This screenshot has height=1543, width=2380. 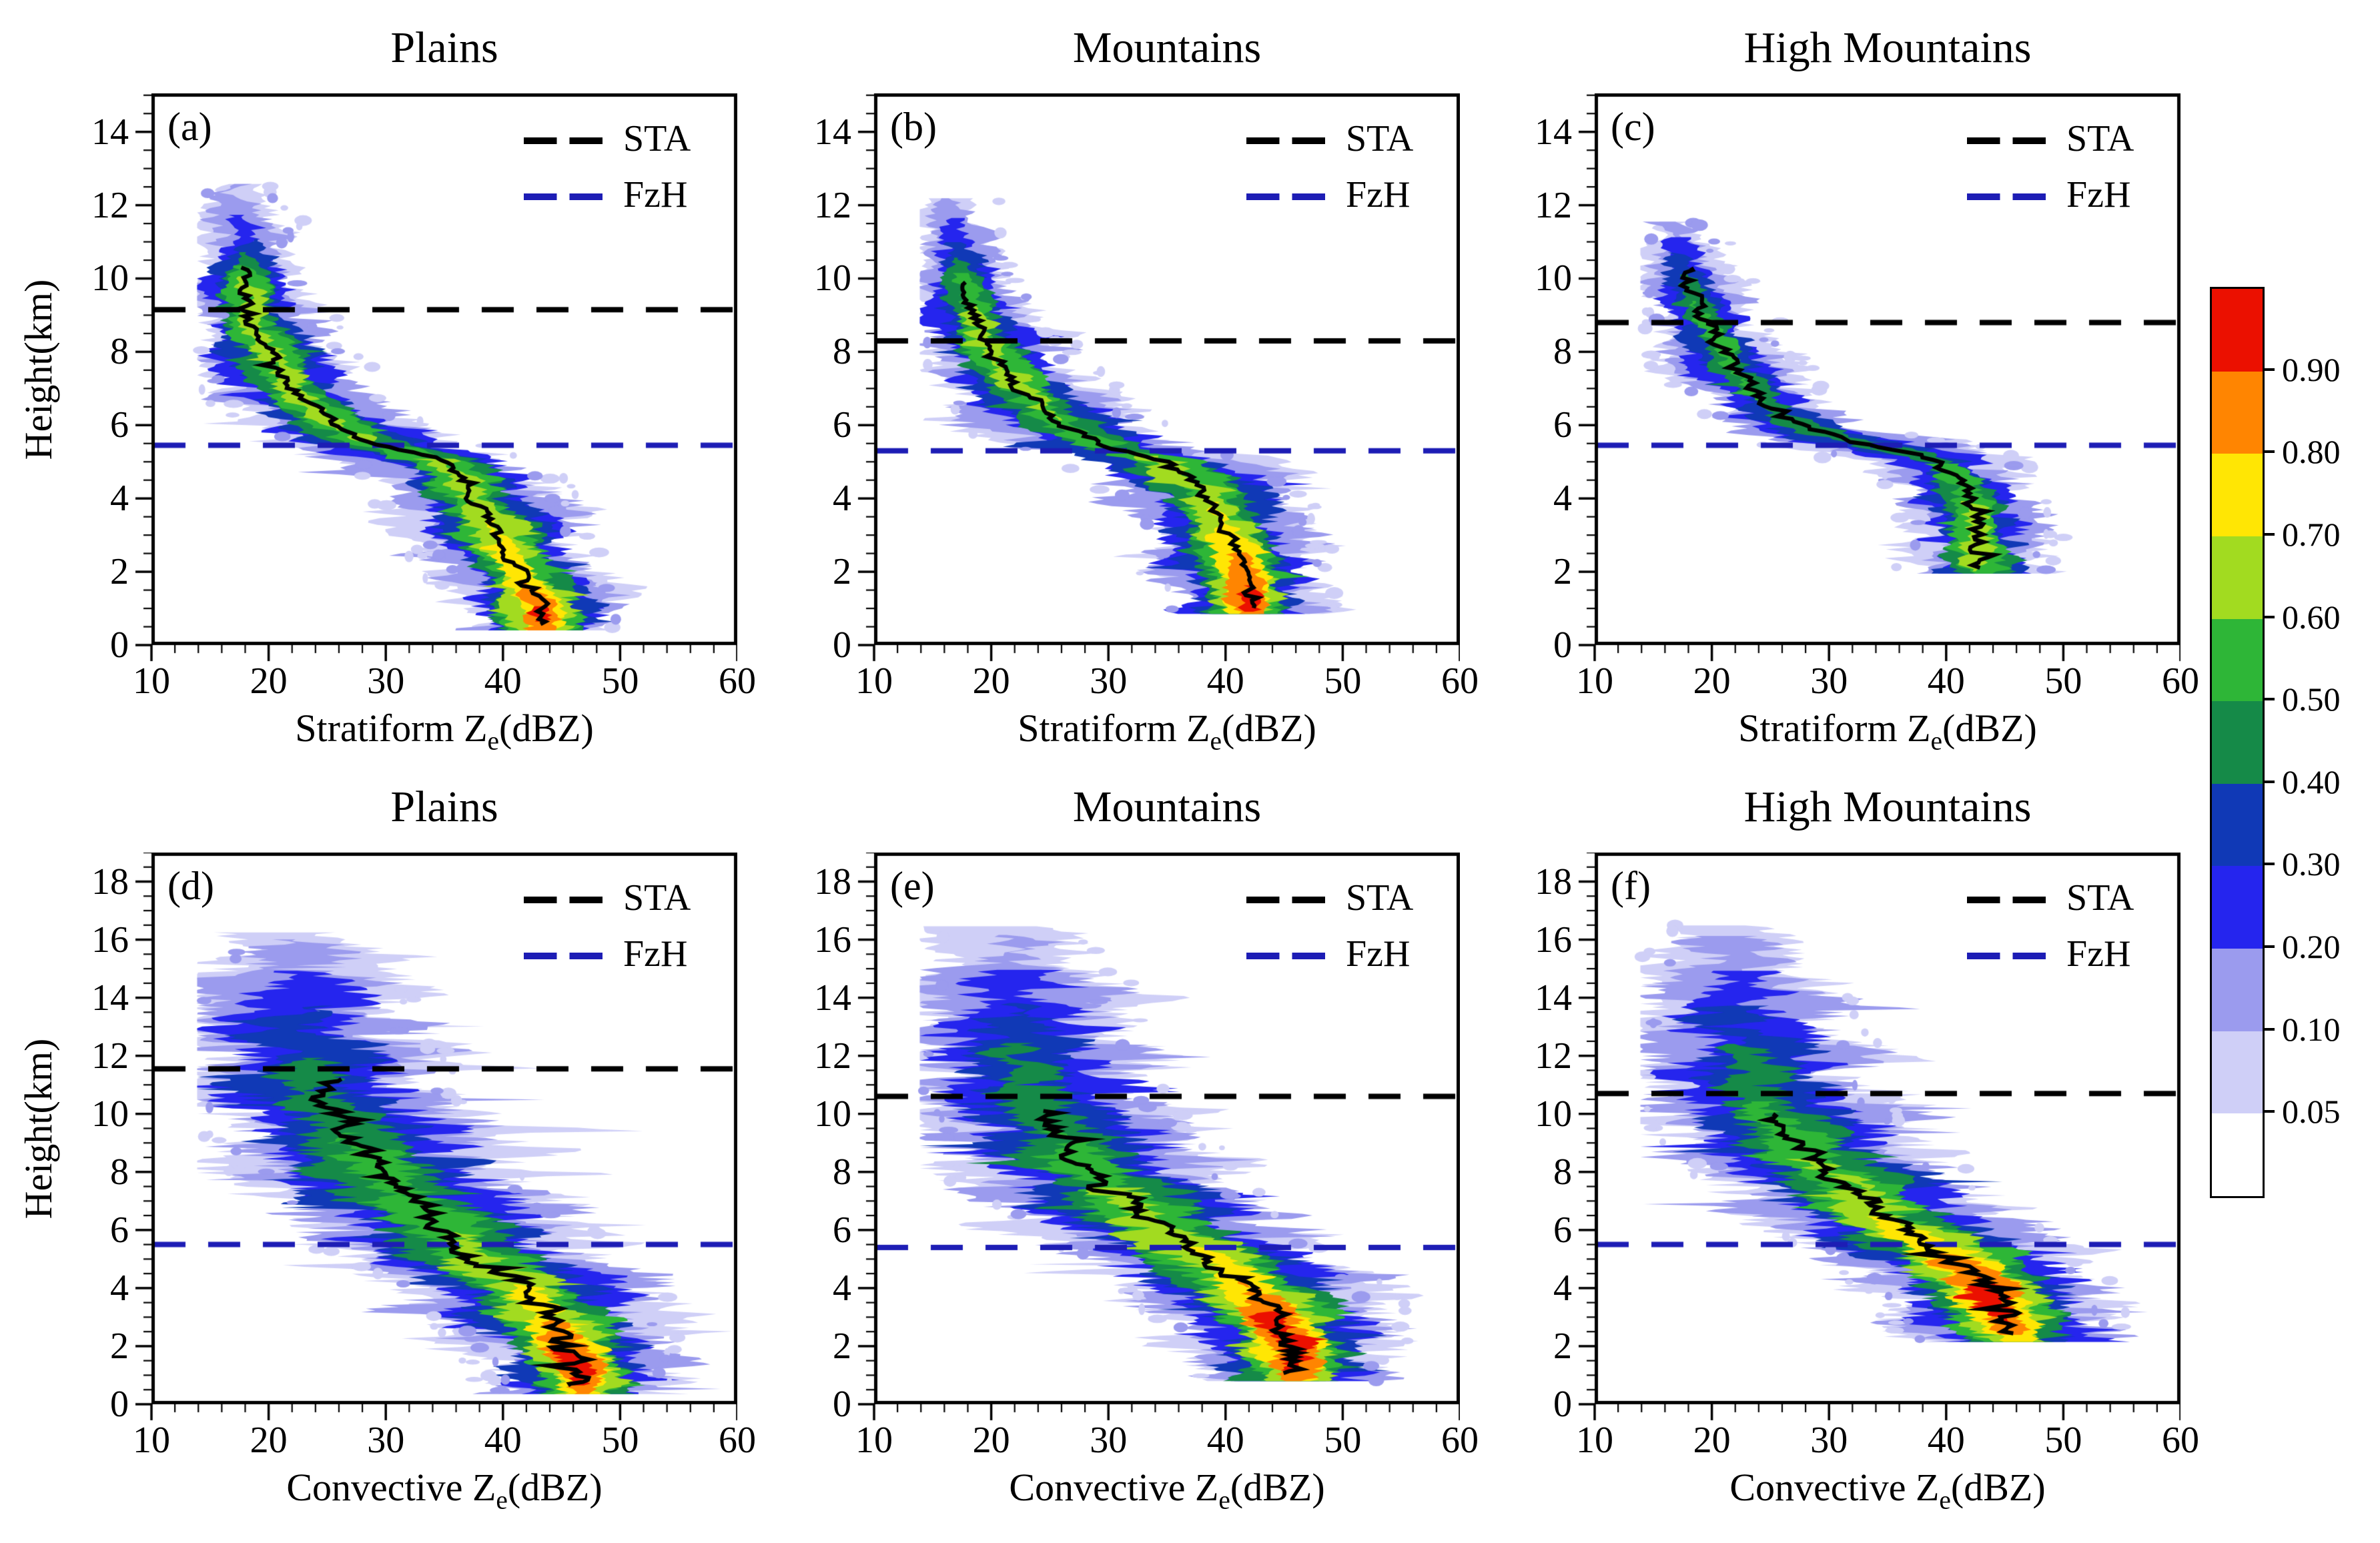 What do you see at coordinates (1876, 1140) in the screenshot?
I see `cfad-plot-canvas-f` at bounding box center [1876, 1140].